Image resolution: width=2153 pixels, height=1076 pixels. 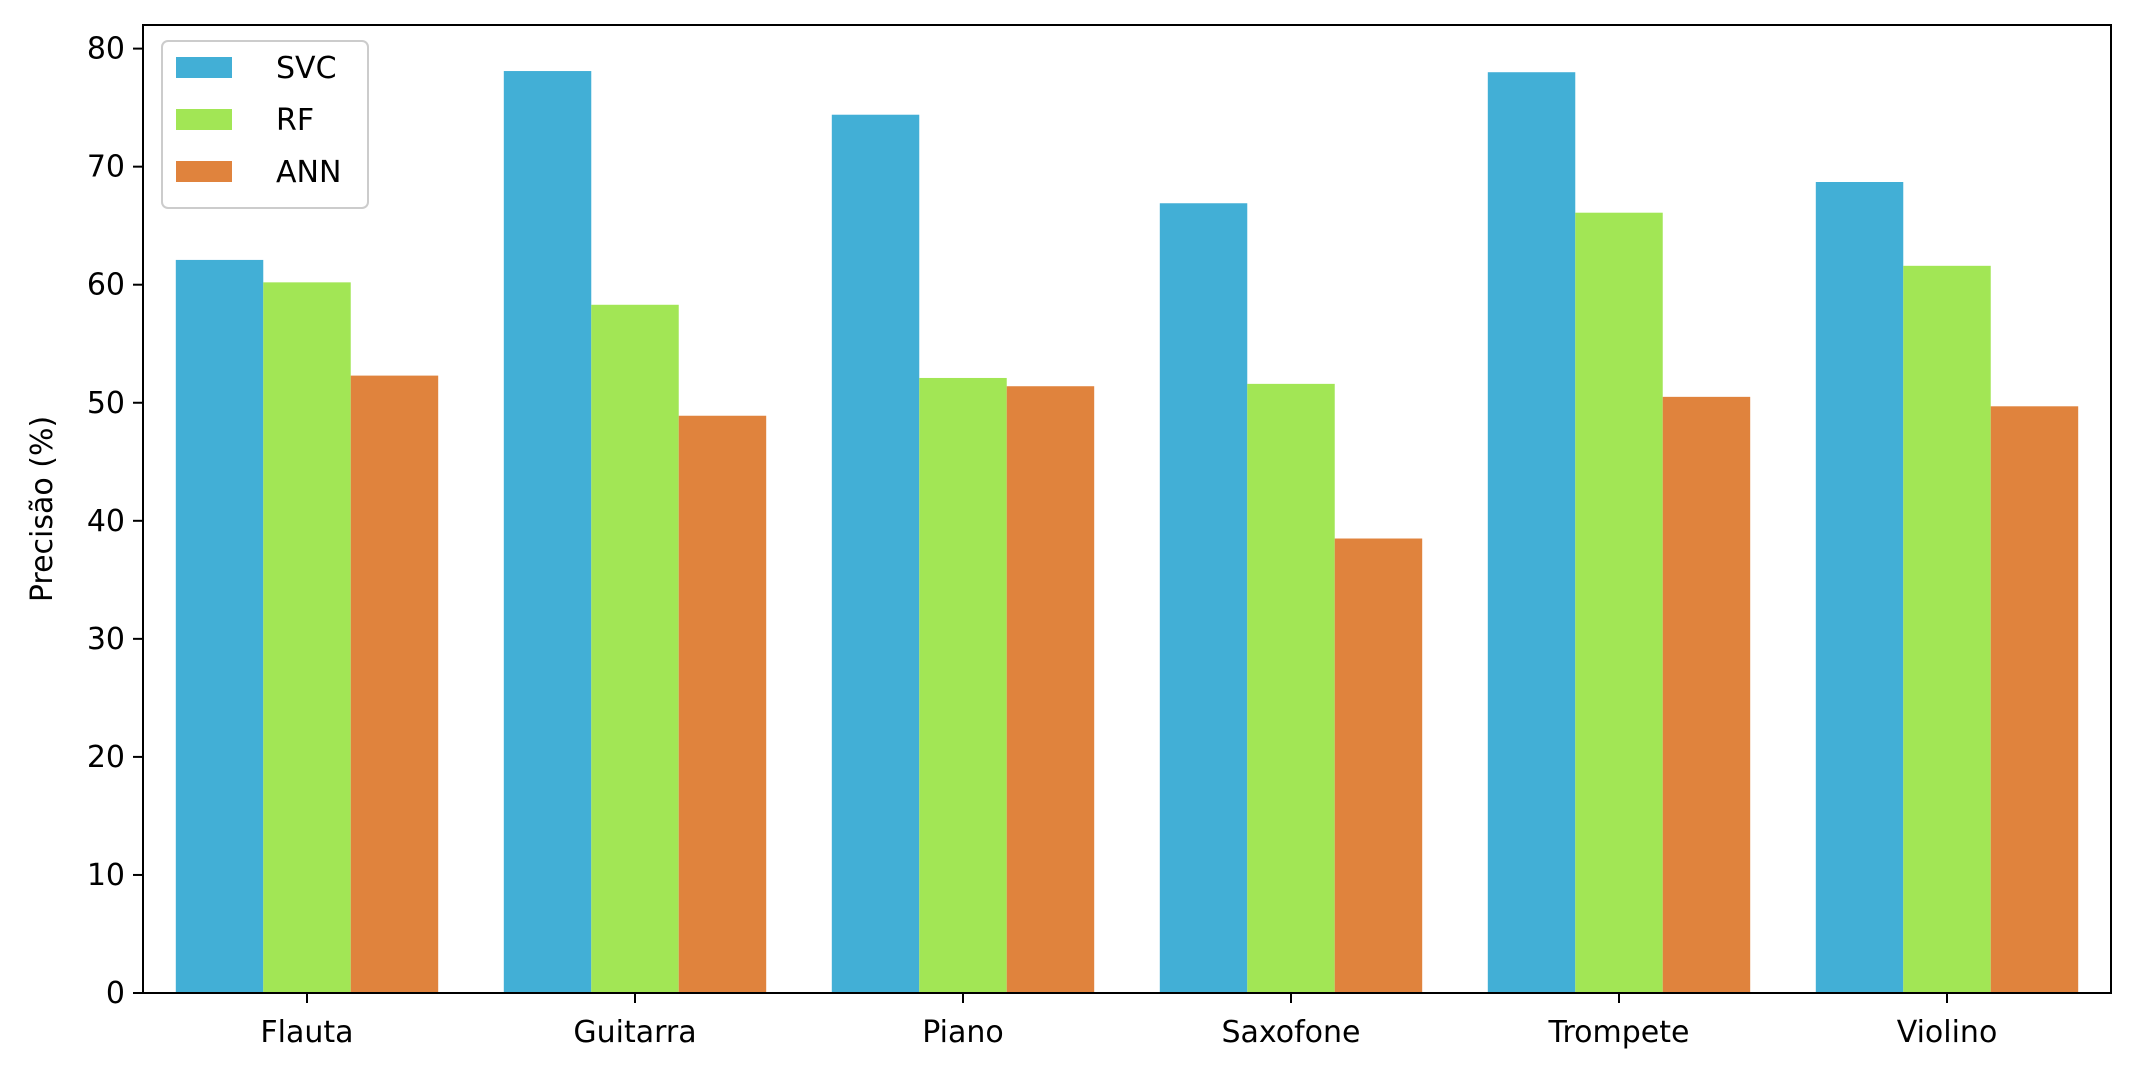 I want to click on y-tick-label: 0, so click(x=115, y=993).